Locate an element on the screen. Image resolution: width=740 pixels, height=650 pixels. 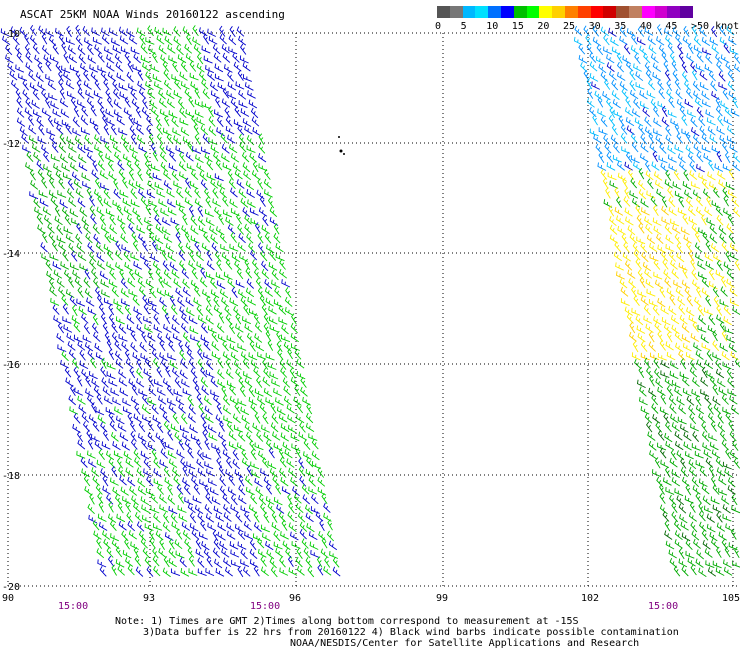
colorbar-label: 15 is located at coordinates (517, 26).